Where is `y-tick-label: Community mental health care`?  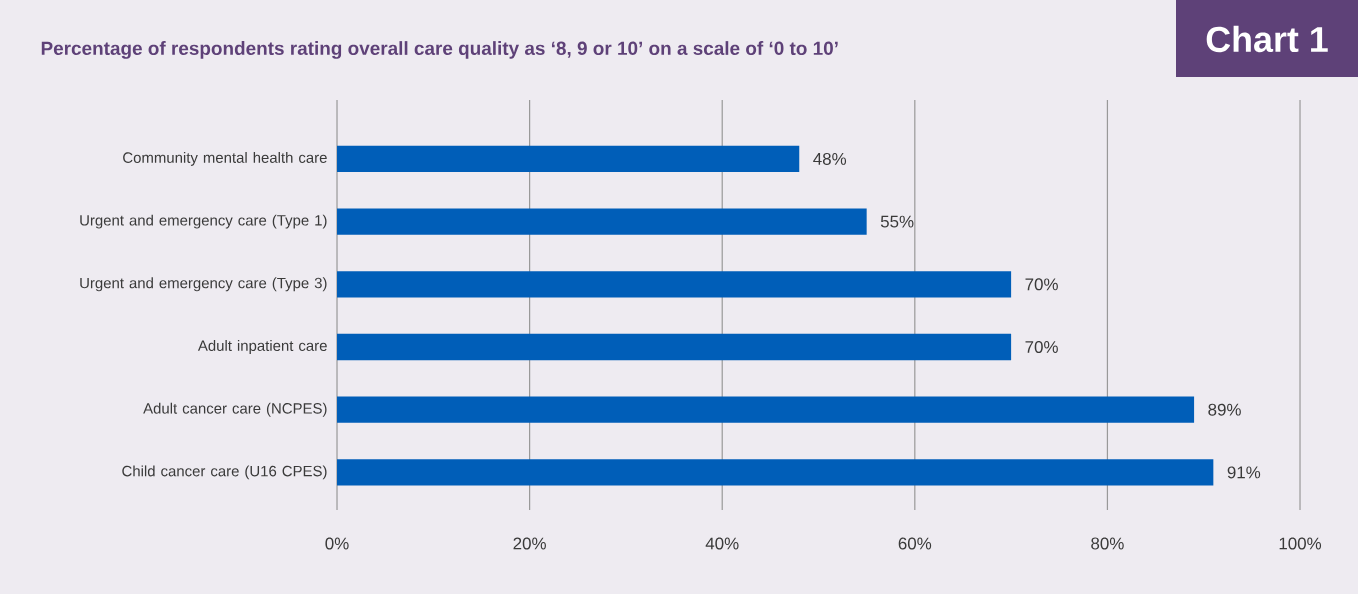 y-tick-label: Community mental health care is located at coordinates (225, 158).